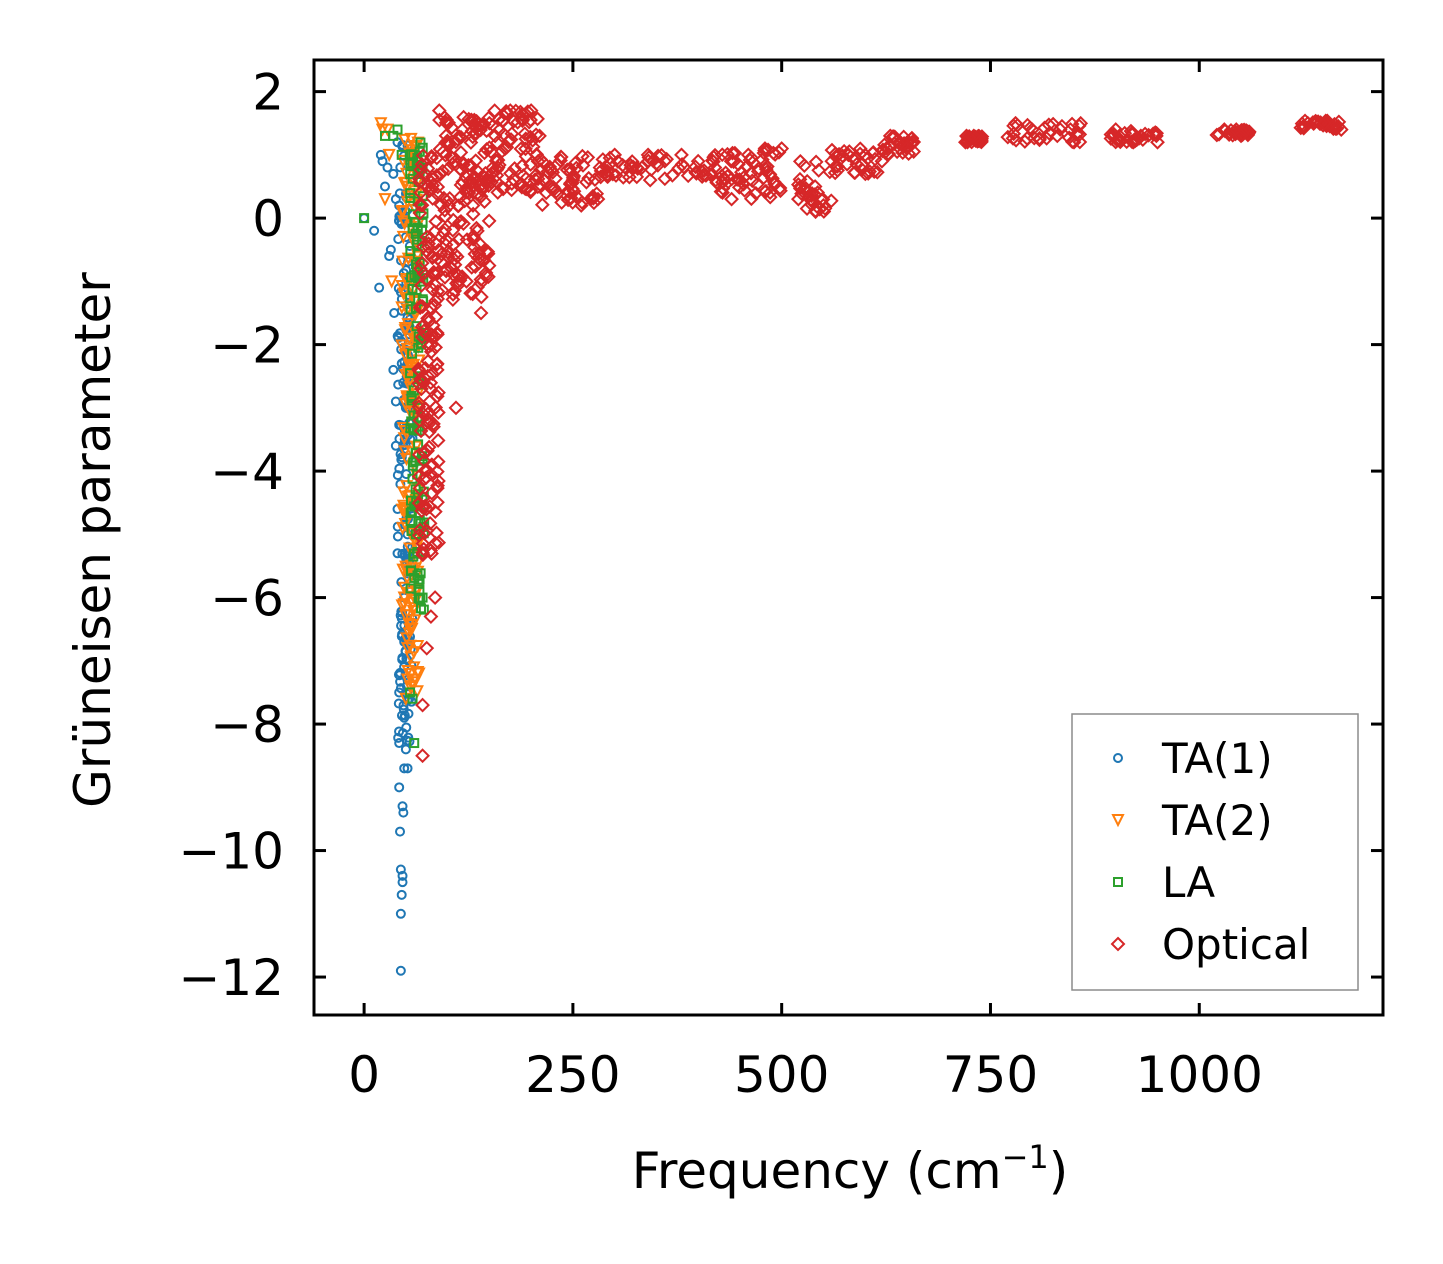  I want to click on x-tick-label: 750, so click(990, 1075).